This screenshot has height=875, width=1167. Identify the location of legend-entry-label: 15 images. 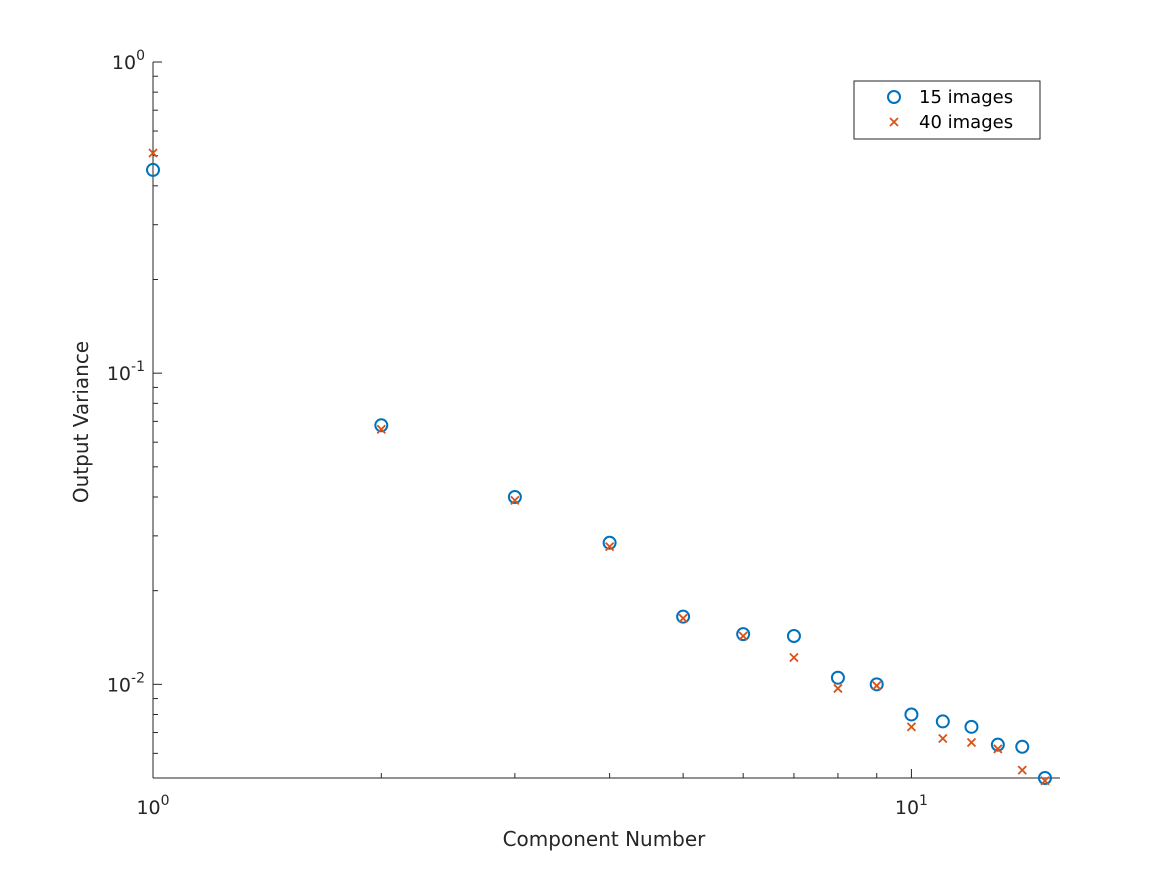
(966, 97).